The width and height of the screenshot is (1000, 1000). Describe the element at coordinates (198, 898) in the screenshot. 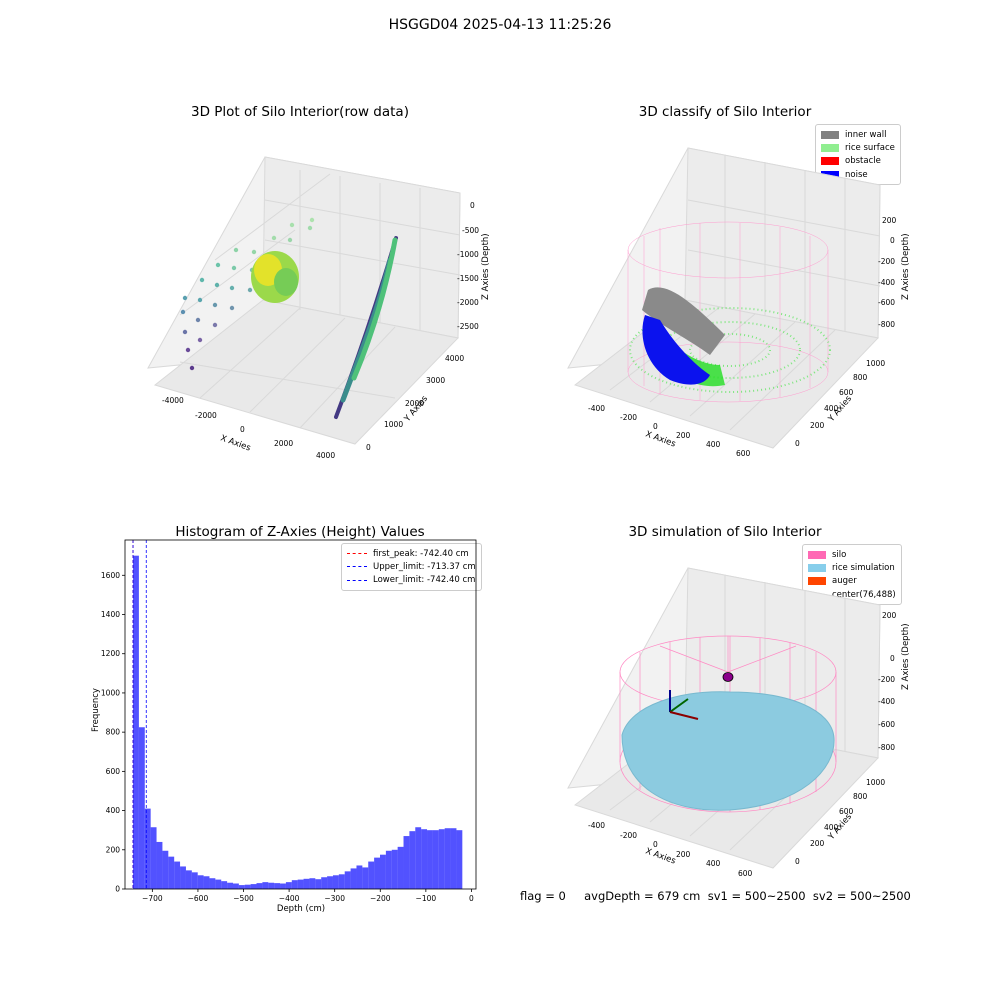

I see `x-tick-label: −600` at that location.